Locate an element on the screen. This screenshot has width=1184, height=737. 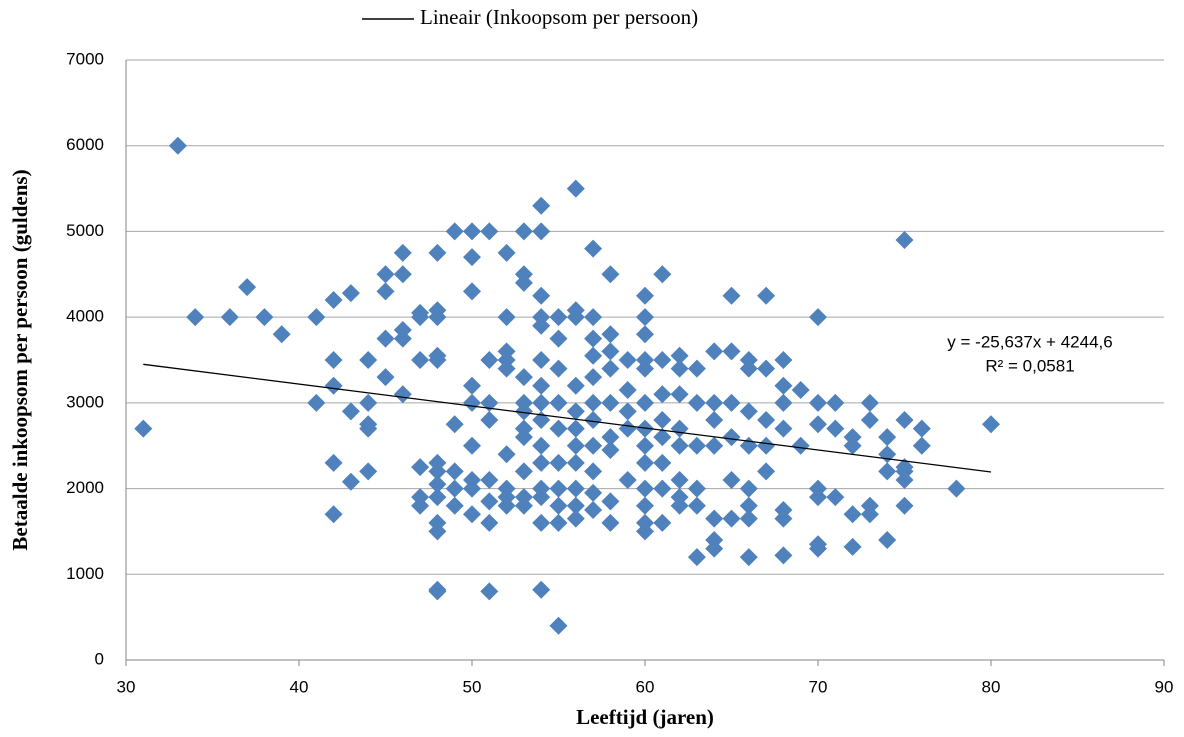
y-tick-label: 2000 is located at coordinates (85, 487).